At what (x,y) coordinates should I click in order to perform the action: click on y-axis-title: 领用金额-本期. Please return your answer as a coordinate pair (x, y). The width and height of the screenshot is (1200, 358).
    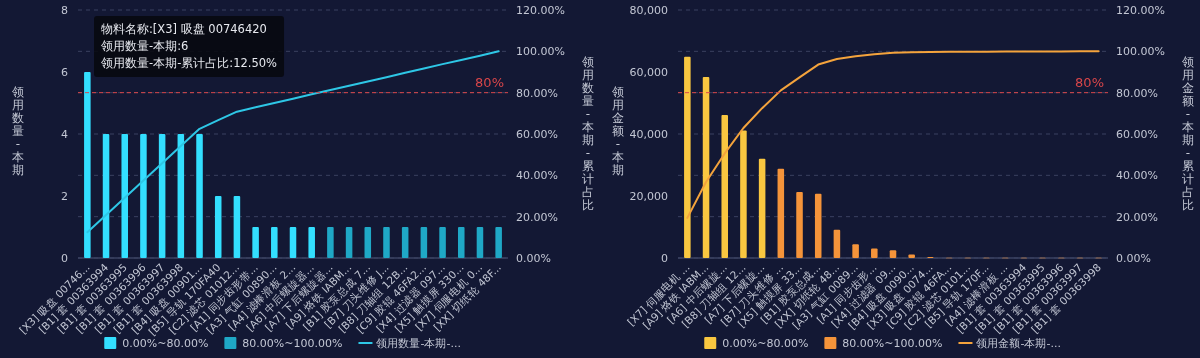
    Looking at the image, I should click on (618, 131).